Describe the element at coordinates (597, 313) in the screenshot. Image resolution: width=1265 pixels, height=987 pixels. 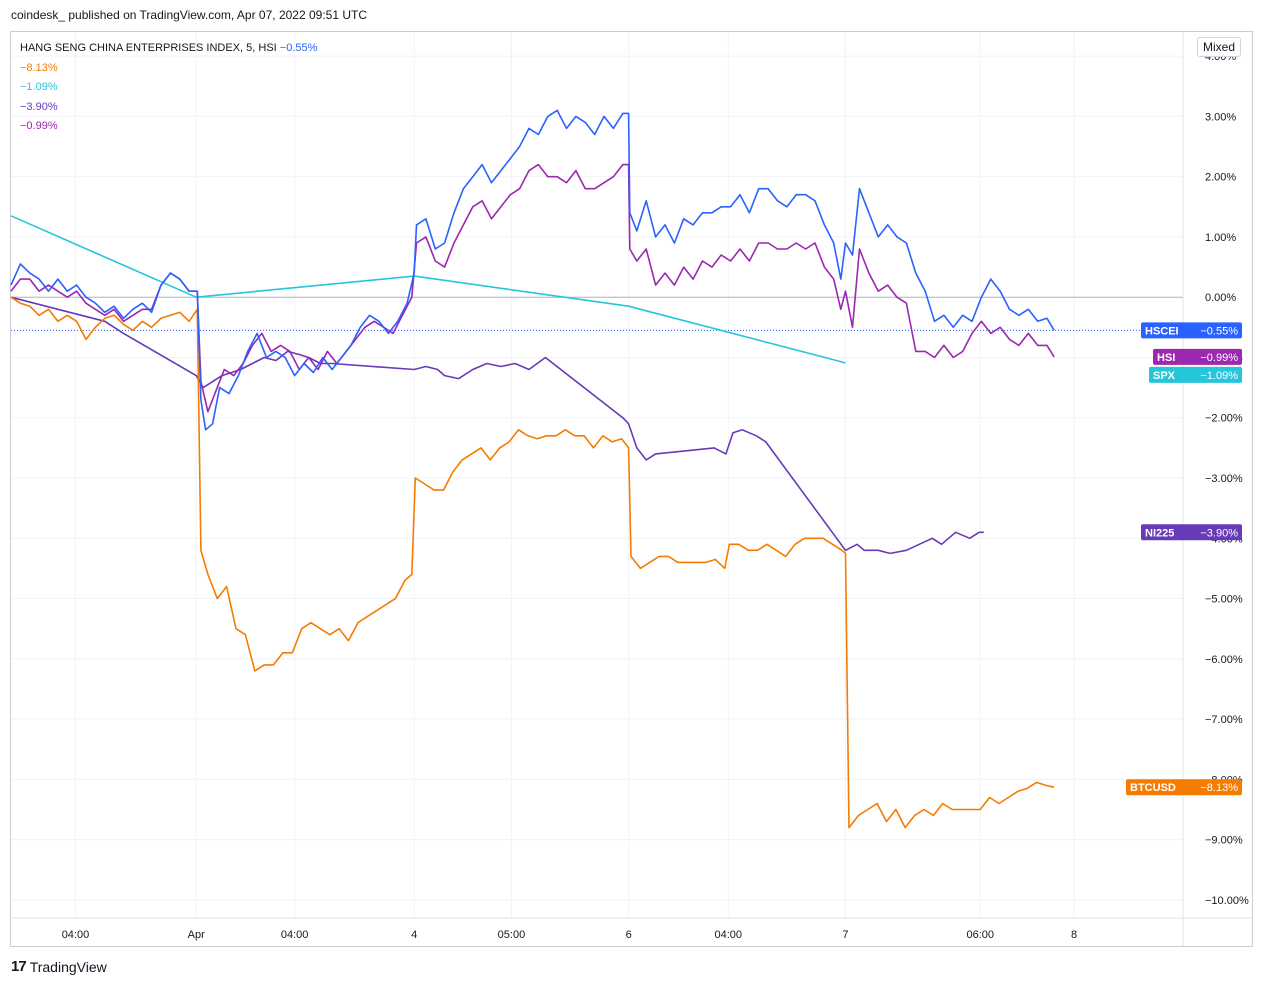
I see `reference-lines` at that location.